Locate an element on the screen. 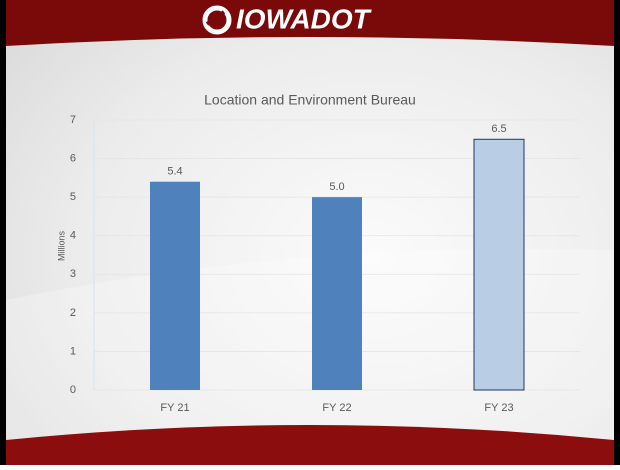  value-label: 5.4 is located at coordinates (174, 172).